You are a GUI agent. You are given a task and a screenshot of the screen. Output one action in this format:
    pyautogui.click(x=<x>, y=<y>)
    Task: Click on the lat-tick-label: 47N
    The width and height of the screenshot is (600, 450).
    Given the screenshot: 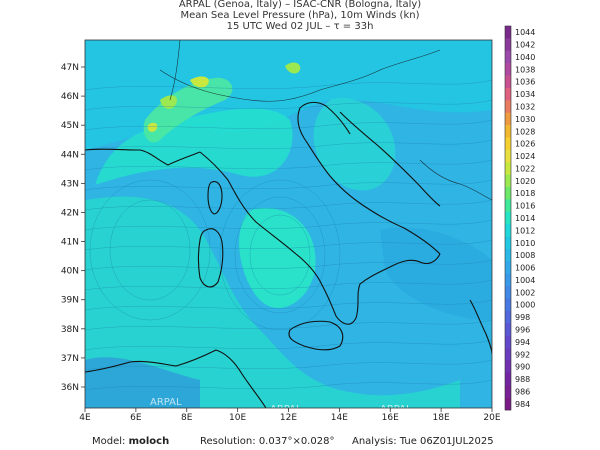 What is the action you would take?
    pyautogui.click(x=70, y=68)
    